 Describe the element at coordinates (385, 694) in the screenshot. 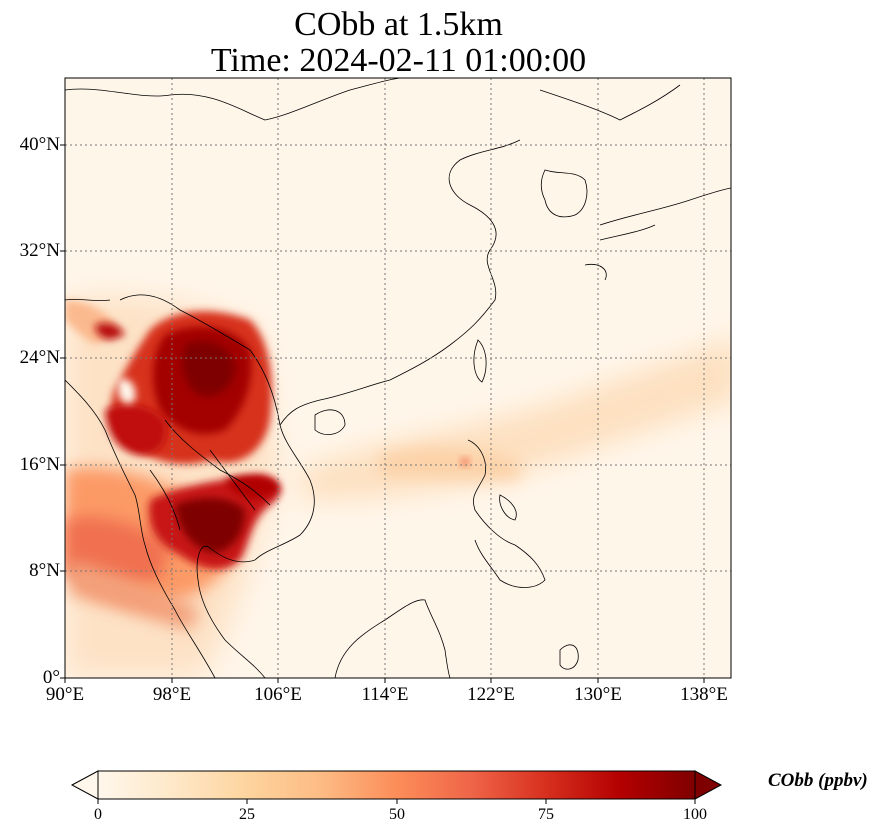

I see `x-tick-label: 114°E` at that location.